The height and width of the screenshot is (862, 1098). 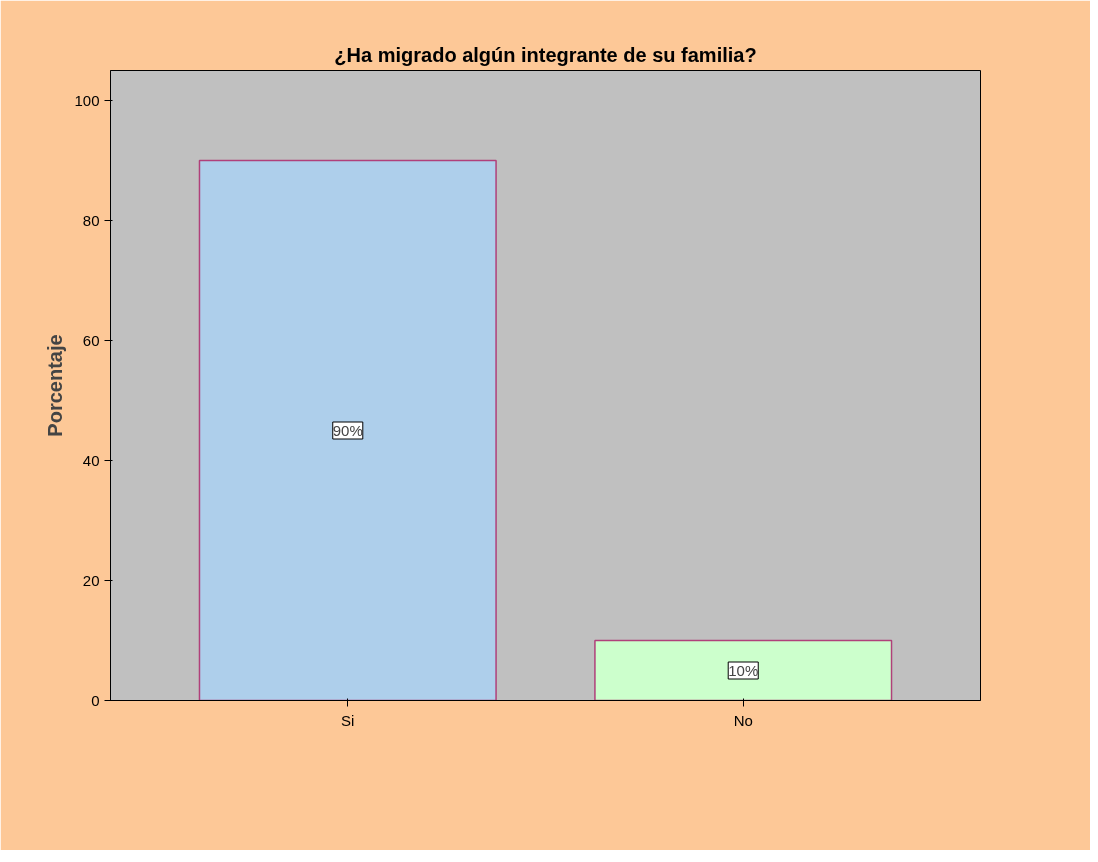 I want to click on y-tick-label: 40, so click(x=91, y=460).